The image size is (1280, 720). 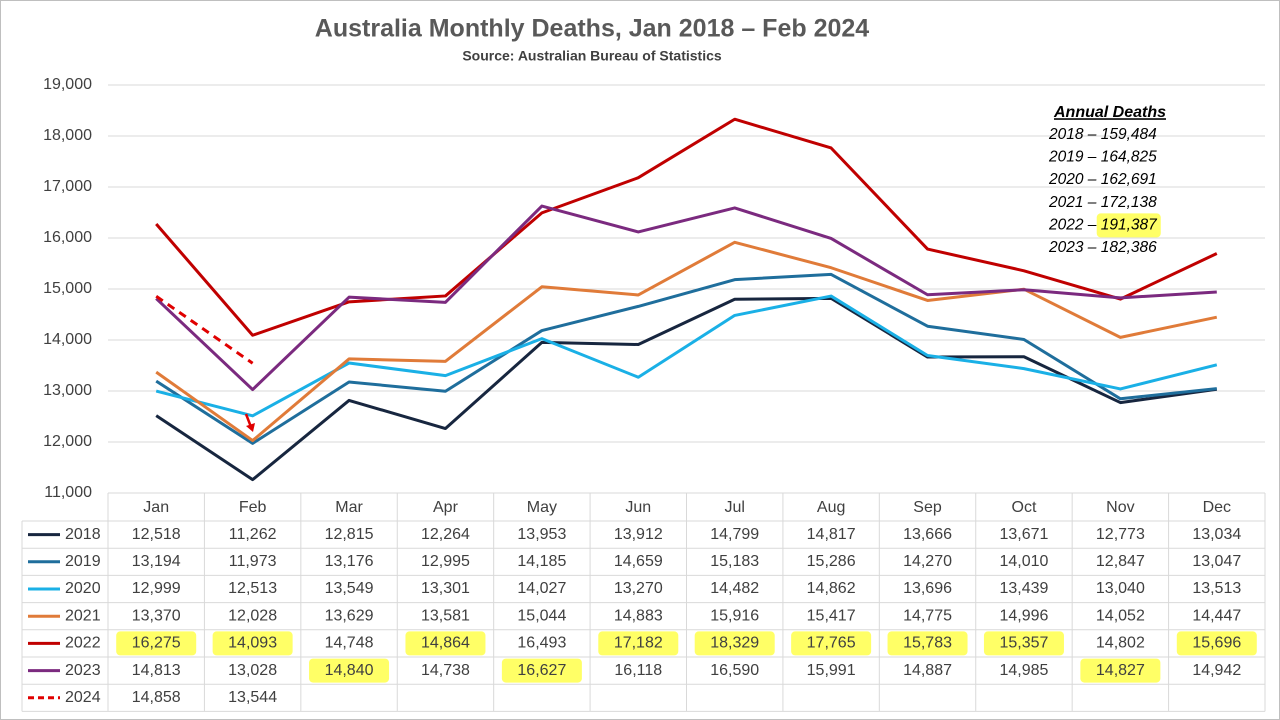 What do you see at coordinates (1023, 588) in the screenshot?
I see `table-value: 13,439` at bounding box center [1023, 588].